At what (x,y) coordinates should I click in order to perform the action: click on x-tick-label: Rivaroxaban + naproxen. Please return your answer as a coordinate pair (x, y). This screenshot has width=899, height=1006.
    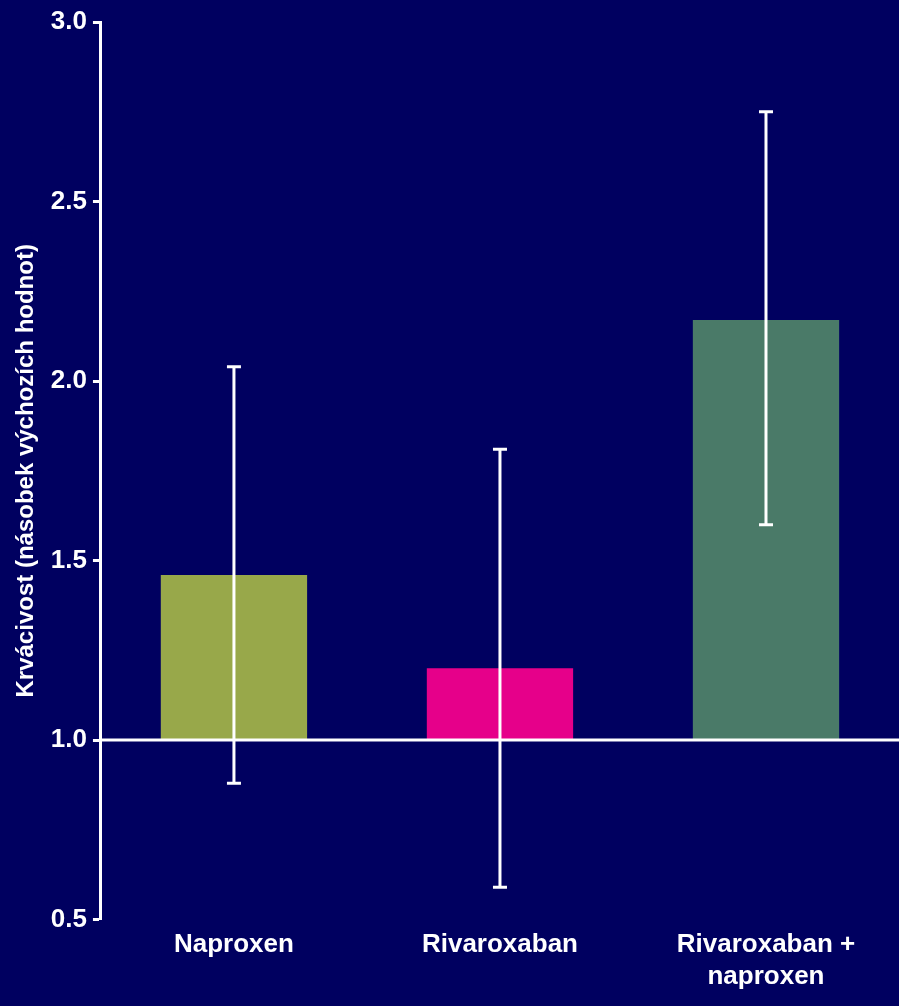
    Looking at the image, I should click on (766, 959).